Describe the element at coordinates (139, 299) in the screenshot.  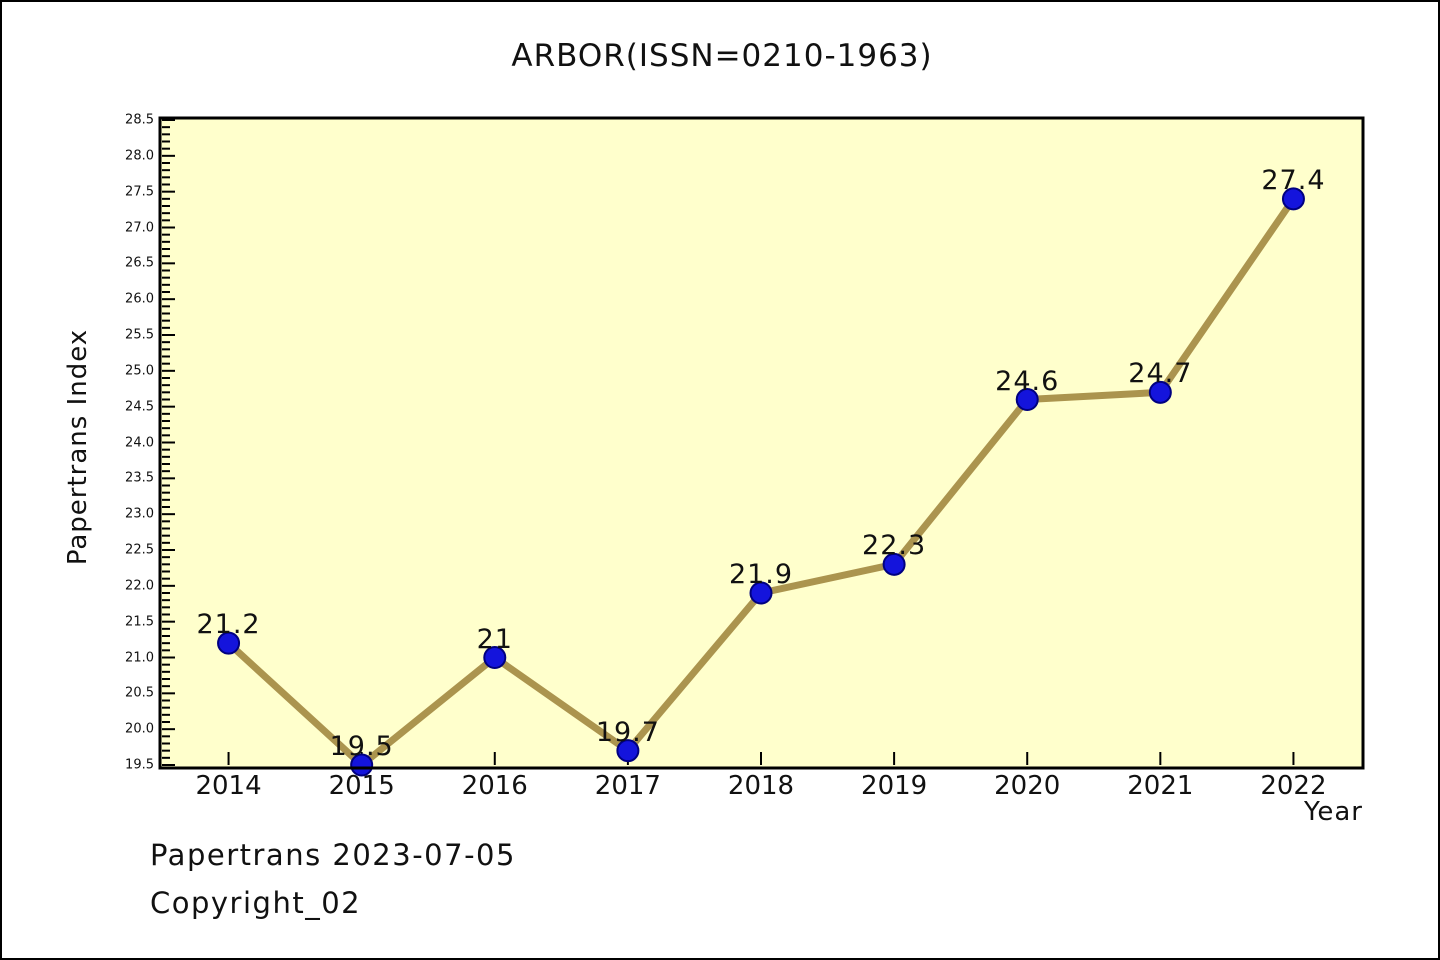
I see `y-tick-label: 26.0` at that location.